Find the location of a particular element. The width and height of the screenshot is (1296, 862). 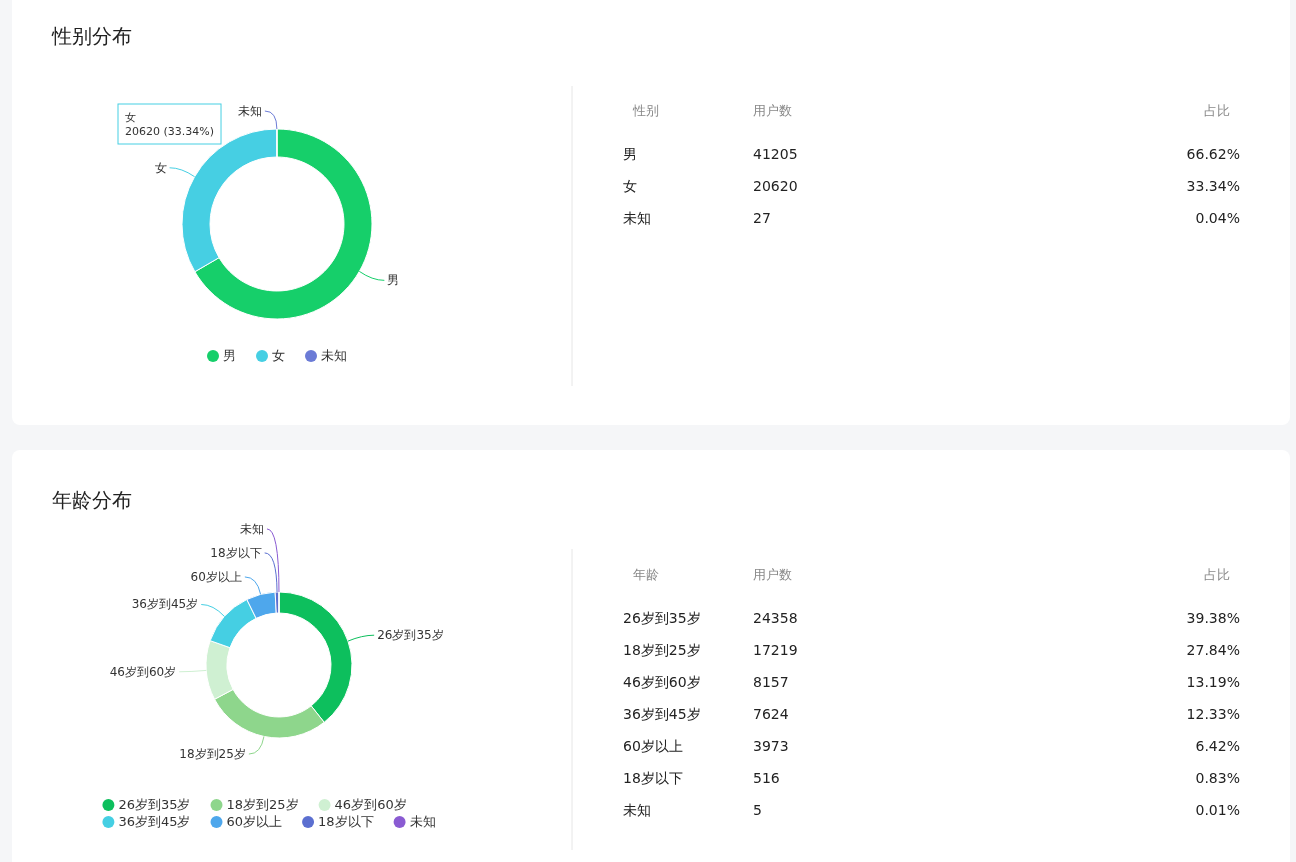

text: 46岁到60岁 is located at coordinates (662, 682).